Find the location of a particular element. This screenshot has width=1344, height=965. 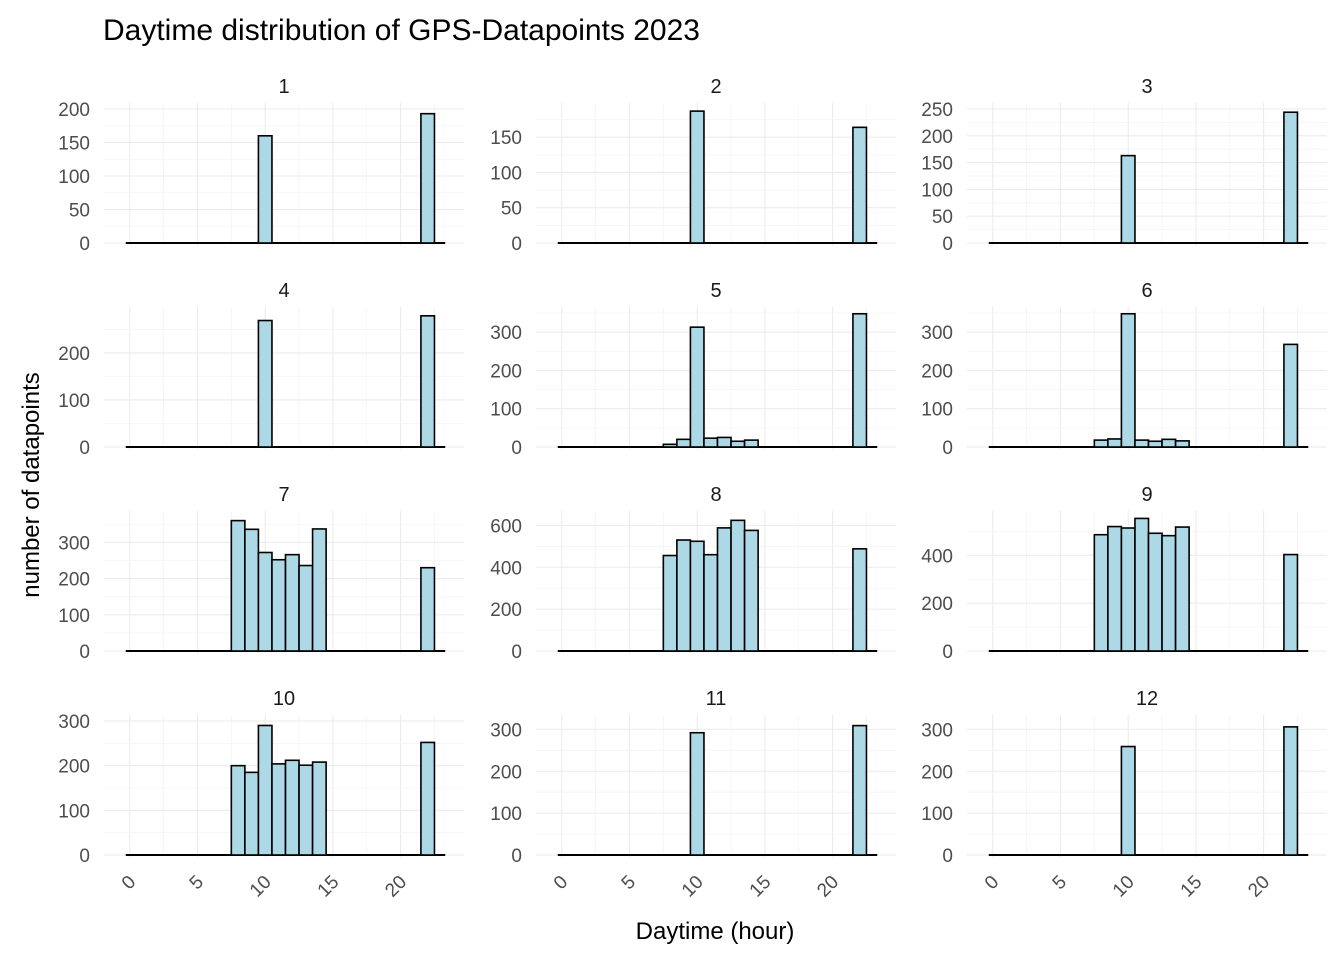

facet-label: 2 is located at coordinates (715, 87).